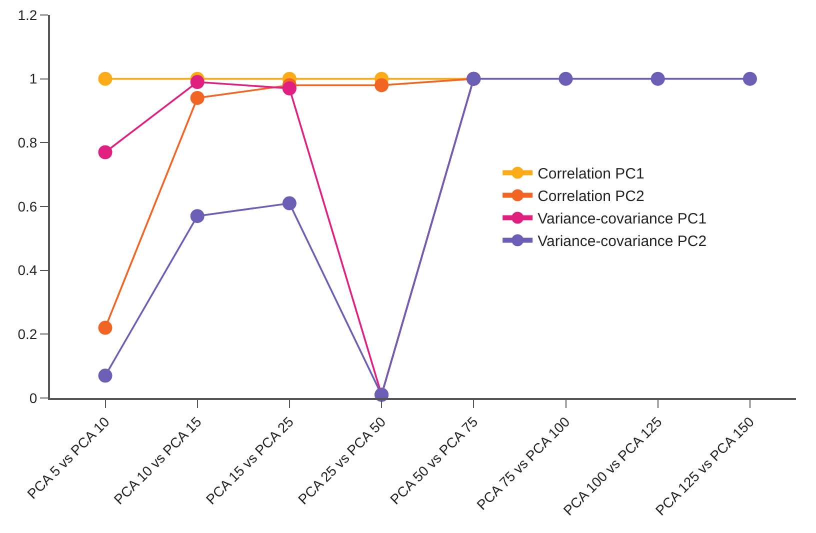  What do you see at coordinates (28, 14) in the screenshot?
I see `y-tick-label: 1.2` at bounding box center [28, 14].